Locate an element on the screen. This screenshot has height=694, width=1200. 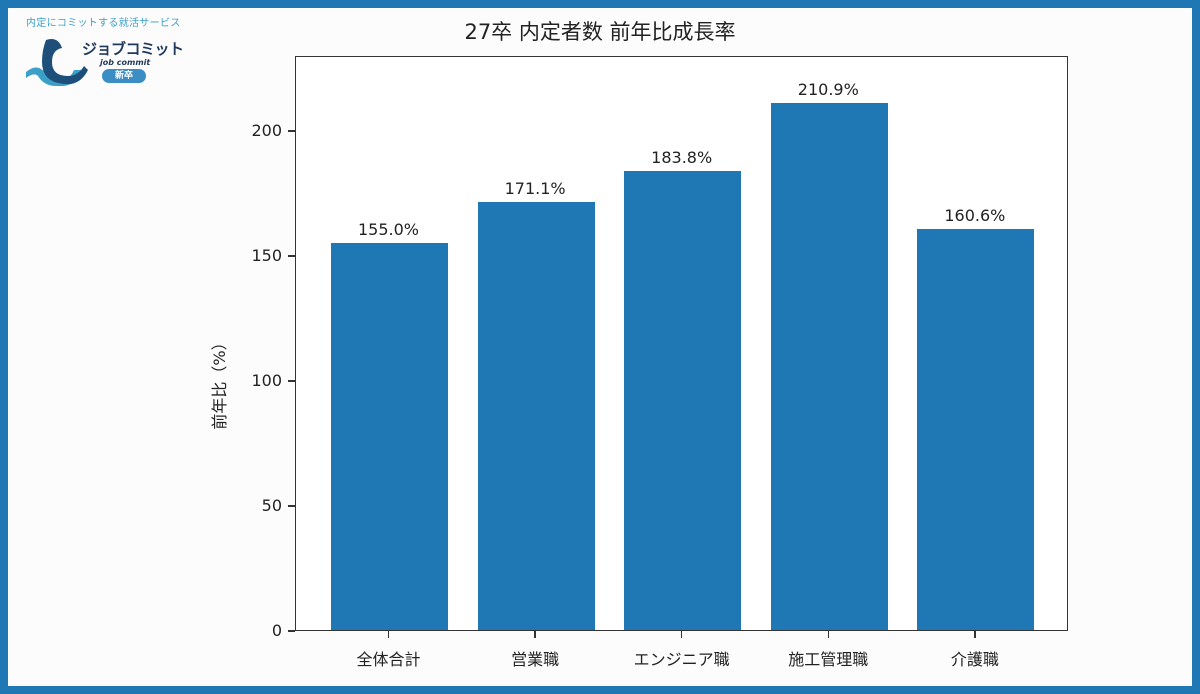
bar-value-label: 155.0% is located at coordinates (388, 229).